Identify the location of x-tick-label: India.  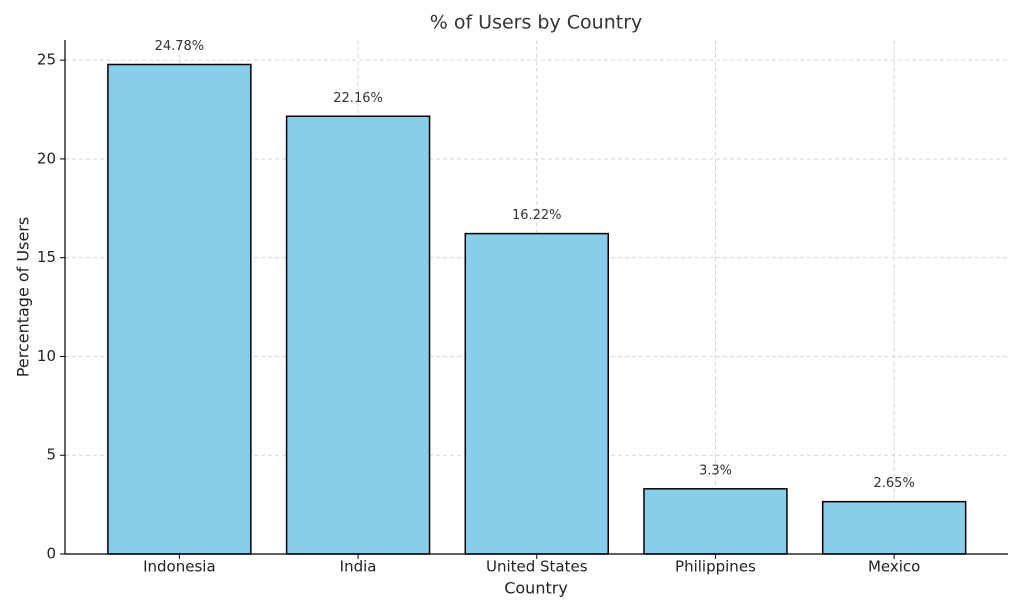
(358, 567).